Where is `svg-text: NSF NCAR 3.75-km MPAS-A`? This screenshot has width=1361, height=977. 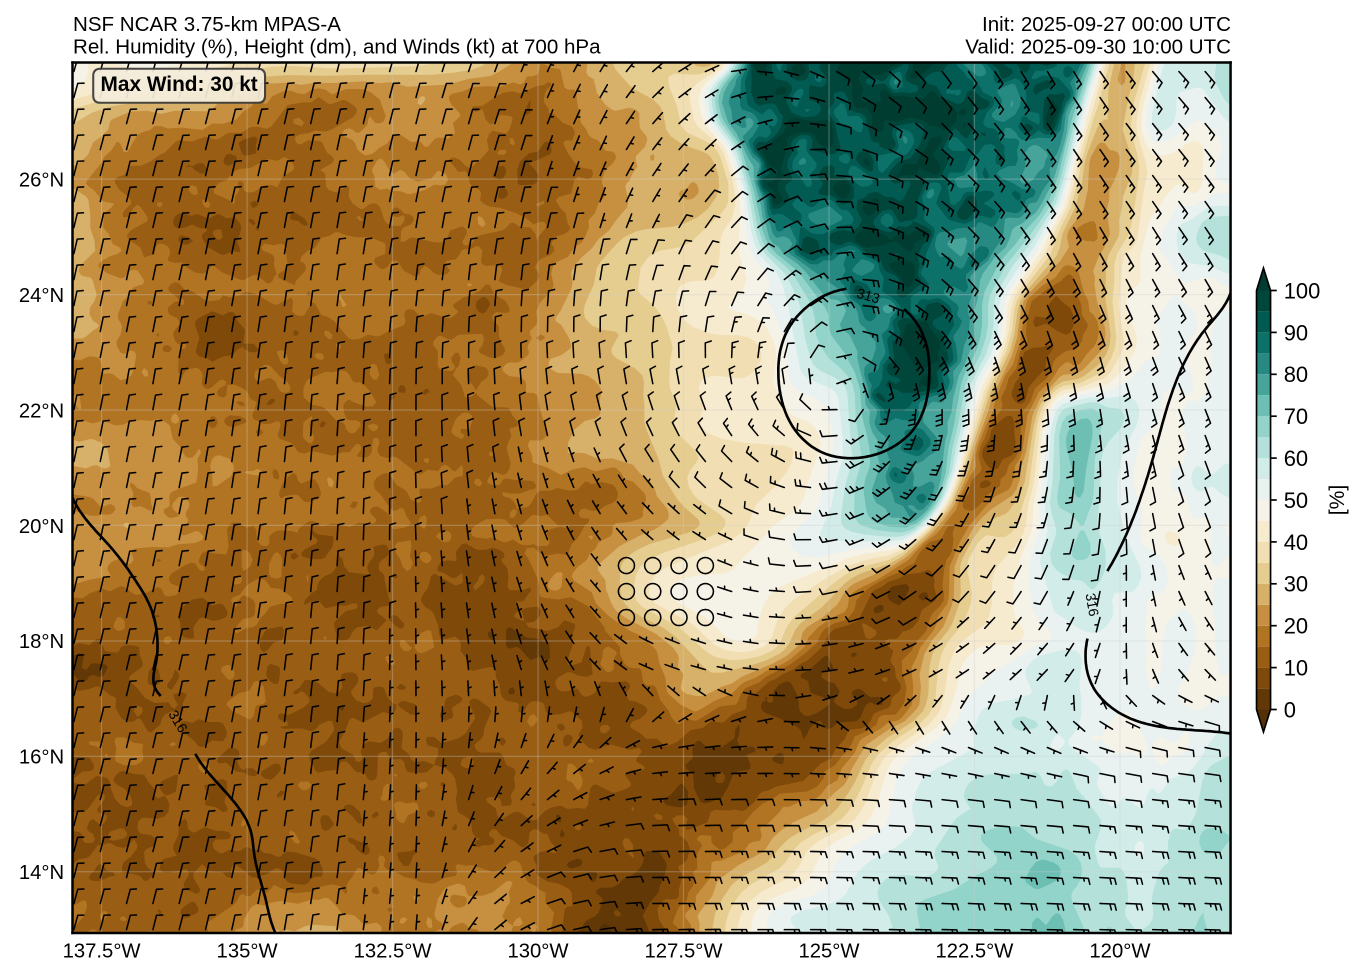 svg-text: NSF NCAR 3.75-km MPAS-A is located at coordinates (207, 24).